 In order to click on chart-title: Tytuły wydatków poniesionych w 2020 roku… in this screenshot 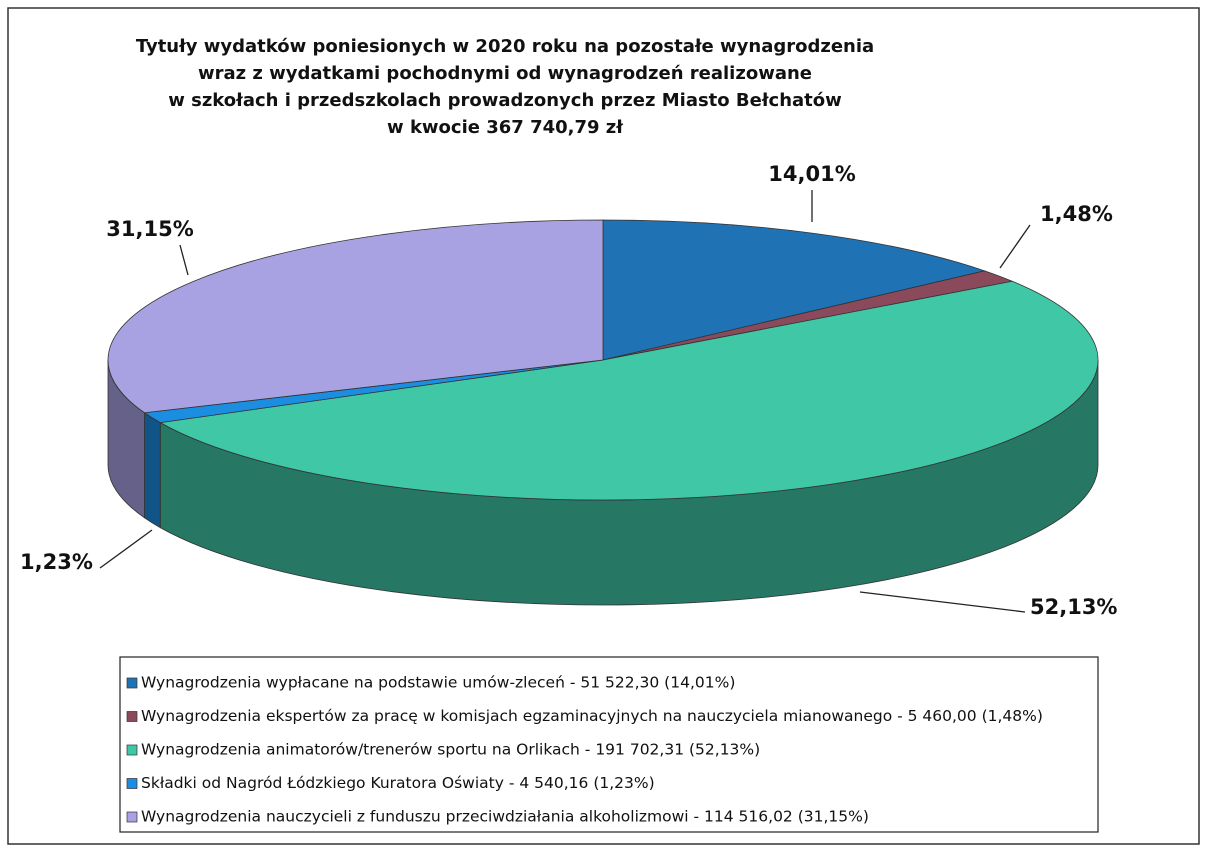, I will do `click(505, 46)`.